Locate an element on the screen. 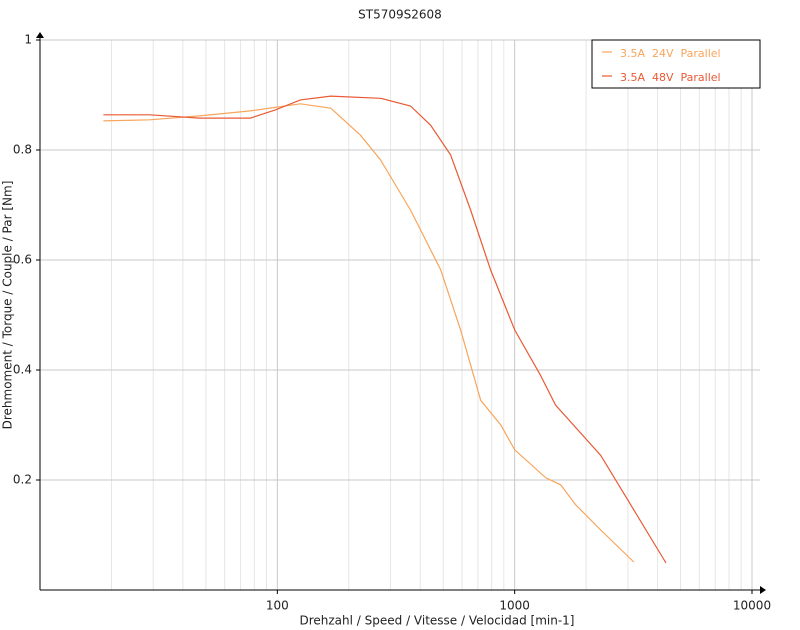  x-axis-arrow is located at coordinates (763, 590).